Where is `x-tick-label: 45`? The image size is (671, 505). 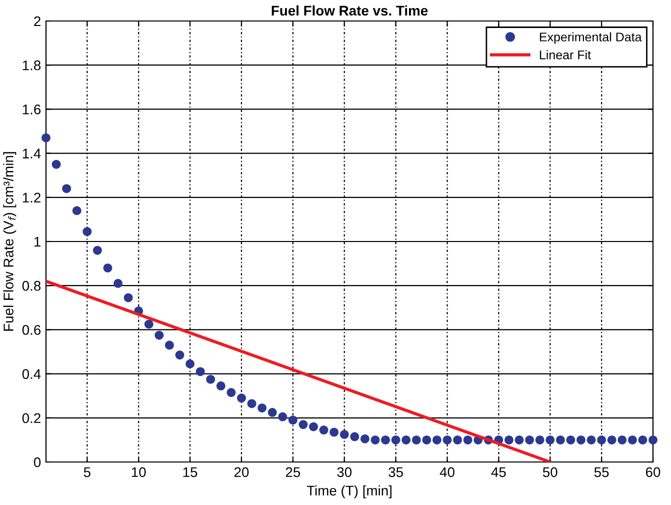
x-tick-label: 45 is located at coordinates (498, 472).